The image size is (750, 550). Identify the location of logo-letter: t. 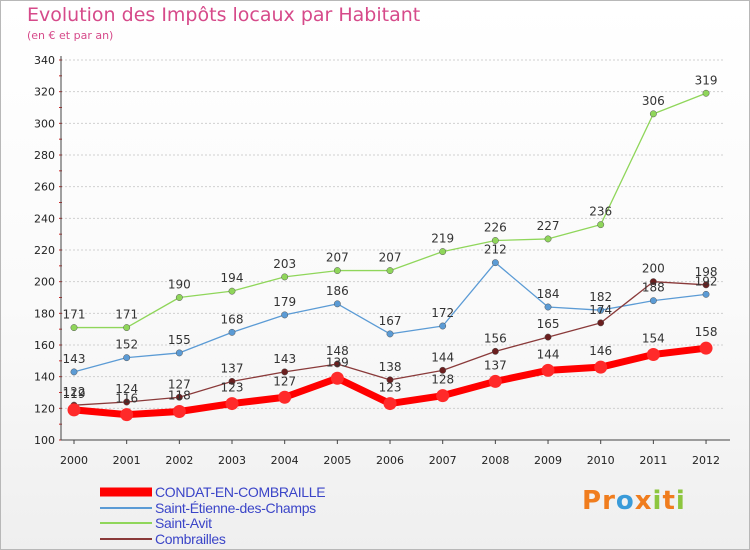
(669, 501).